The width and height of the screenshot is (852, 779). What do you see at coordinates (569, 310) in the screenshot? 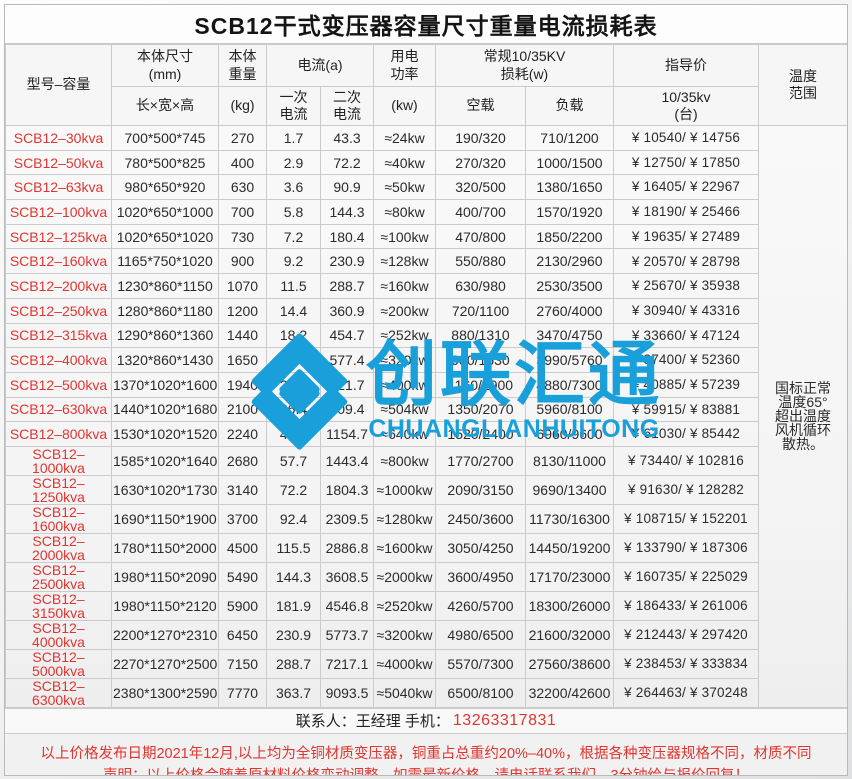
I see `cell-load-loss: 2760/4000` at bounding box center [569, 310].